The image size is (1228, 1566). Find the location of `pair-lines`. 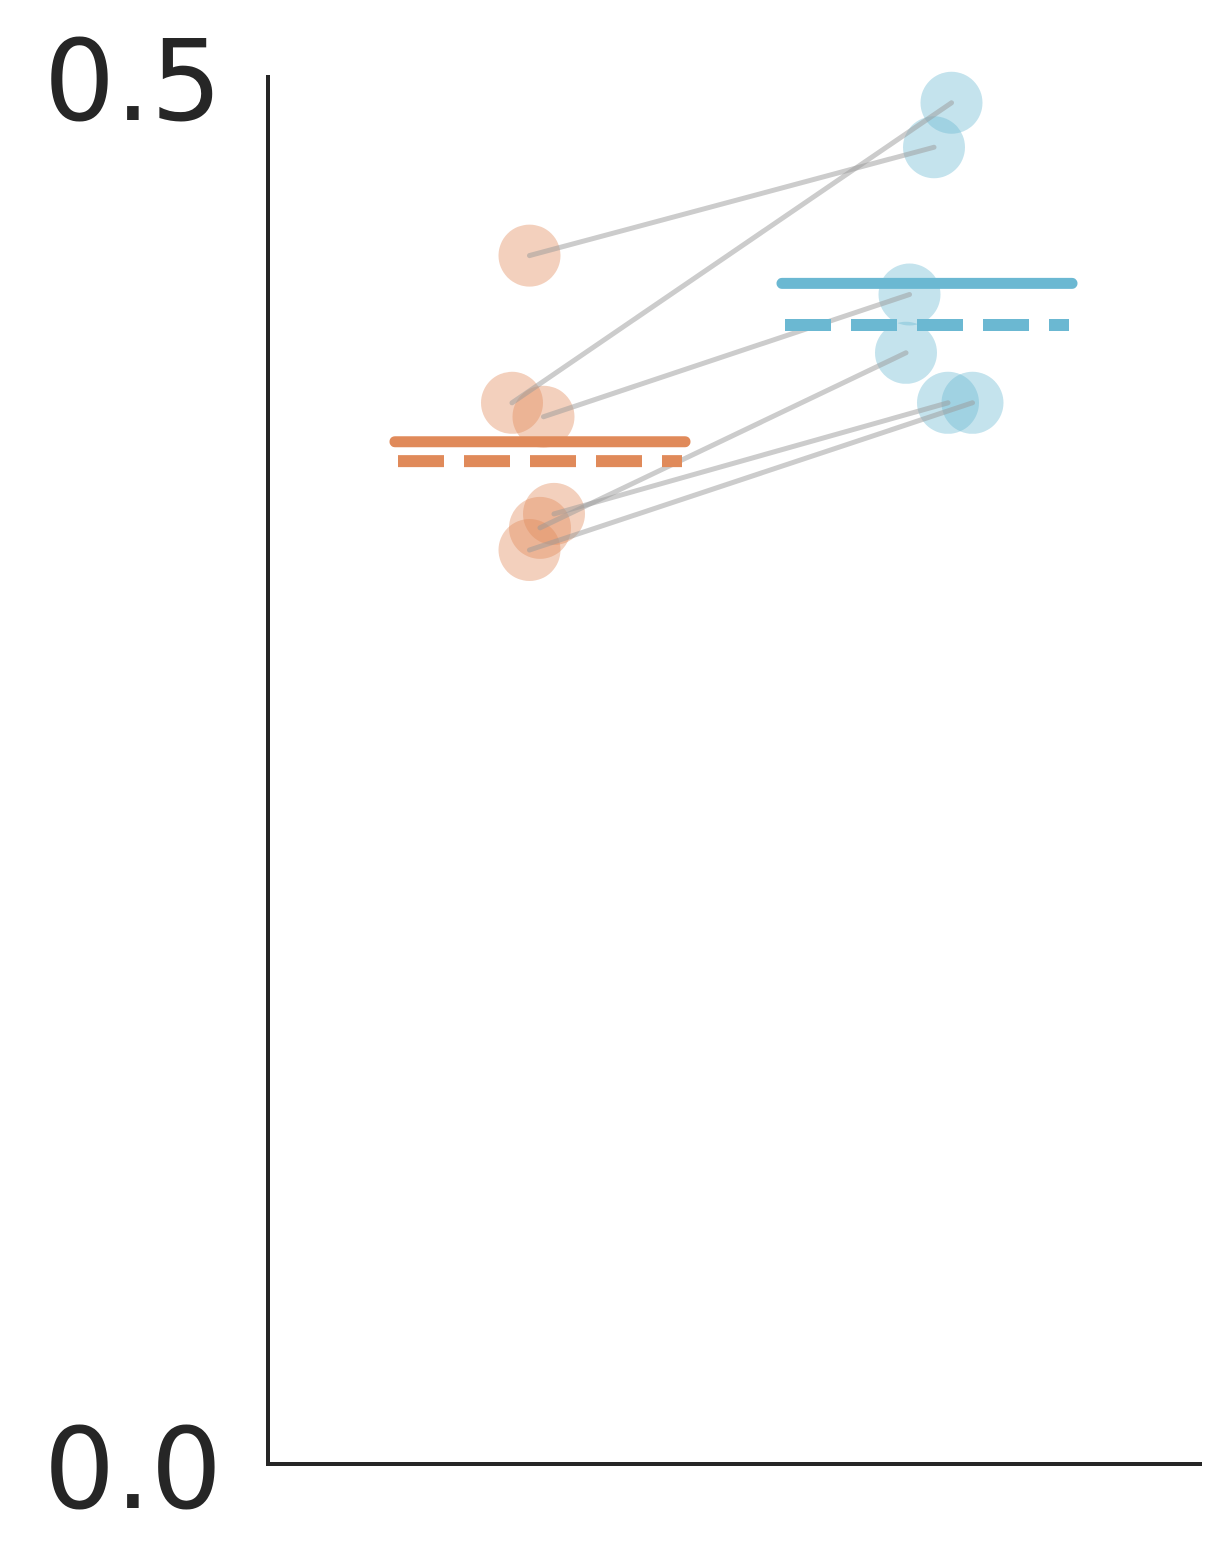

pair-lines is located at coordinates (742, 326).